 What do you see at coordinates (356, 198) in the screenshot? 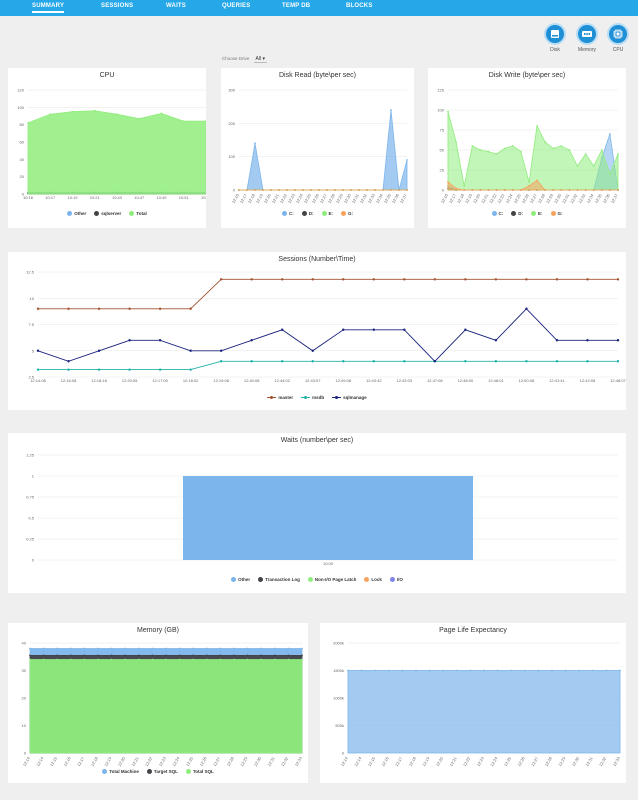
I see `x-tick-label: 12:31` at bounding box center [356, 198].